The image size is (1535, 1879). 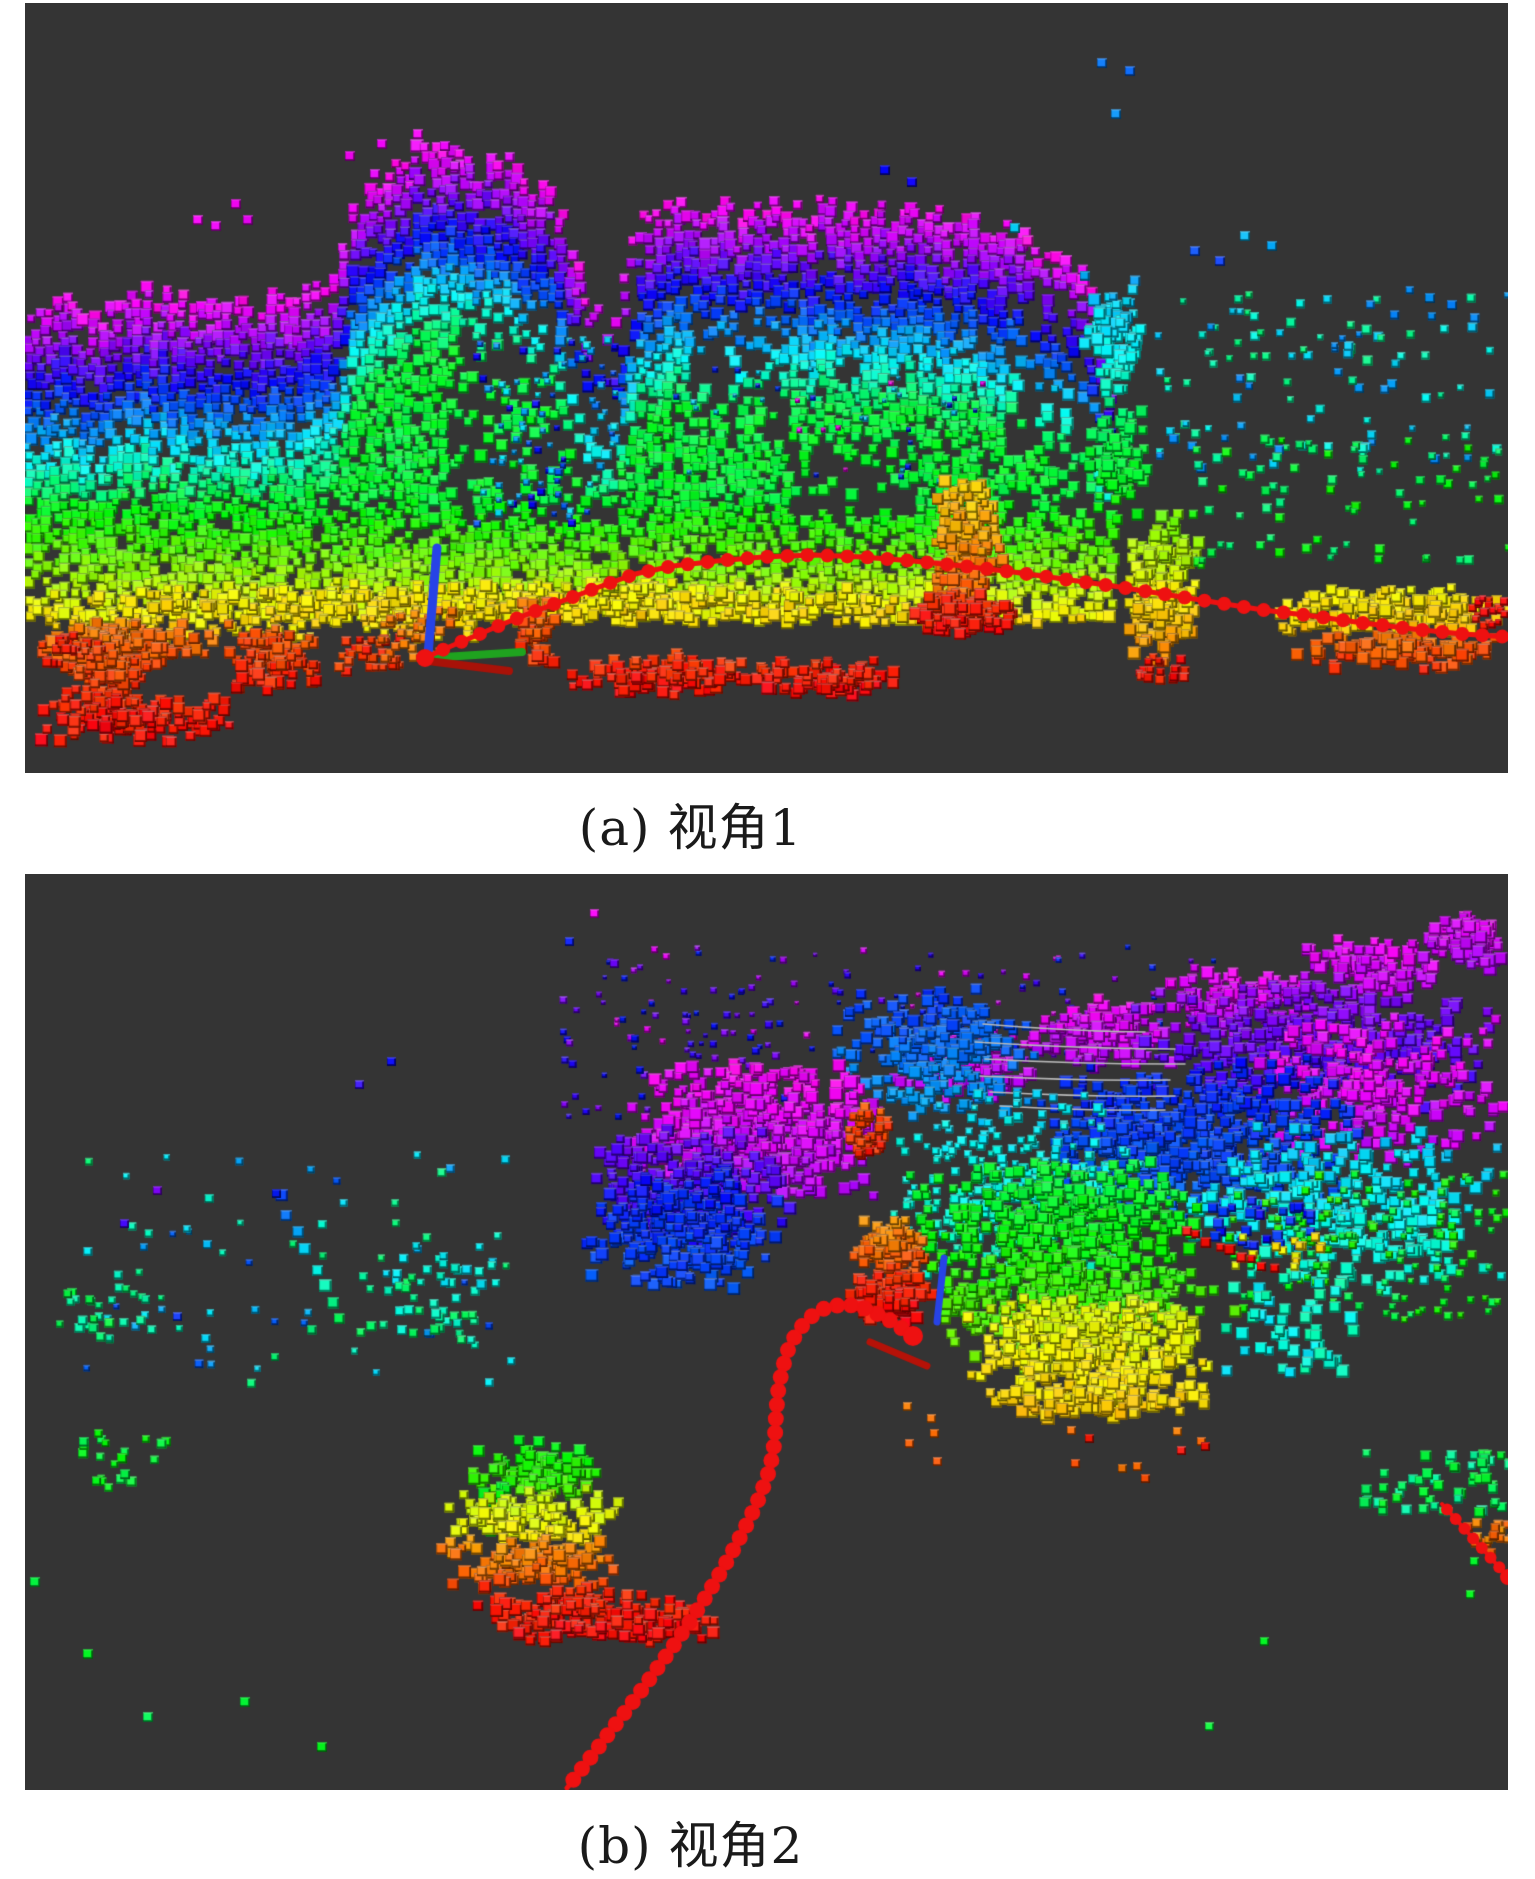 What do you see at coordinates (690, 1846) in the screenshot?
I see `caption-view-2: (b) 视角2` at bounding box center [690, 1846].